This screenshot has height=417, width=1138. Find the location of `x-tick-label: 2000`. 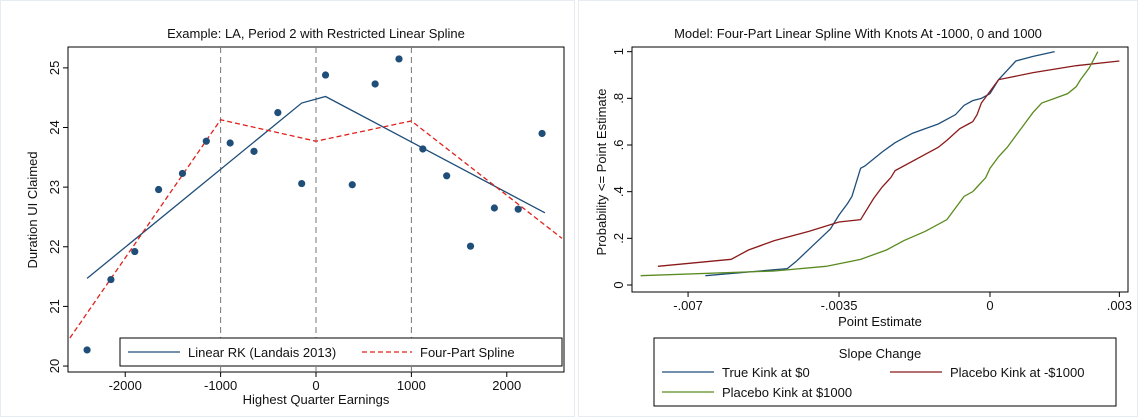

x-tick-label: 2000 is located at coordinates (506, 385).